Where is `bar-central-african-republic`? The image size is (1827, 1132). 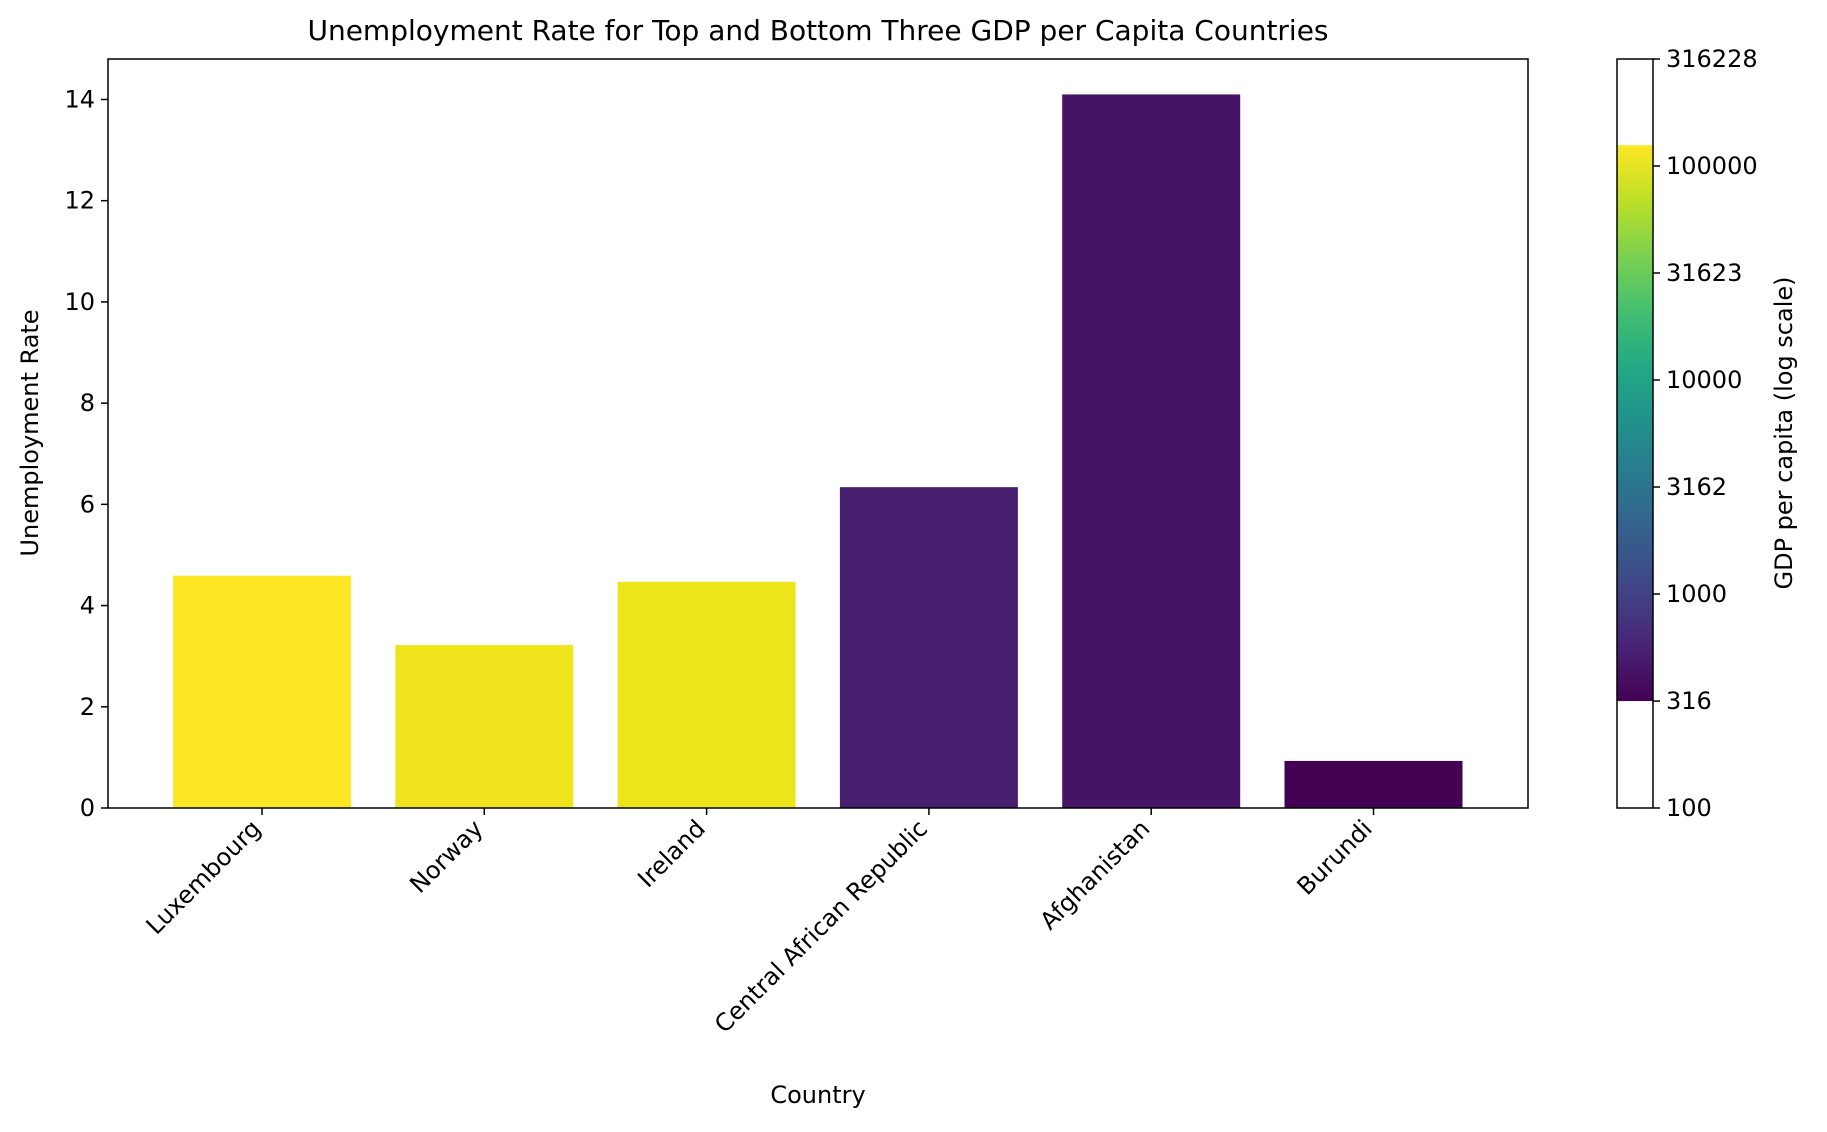
bar-central-african-republic is located at coordinates (928, 647).